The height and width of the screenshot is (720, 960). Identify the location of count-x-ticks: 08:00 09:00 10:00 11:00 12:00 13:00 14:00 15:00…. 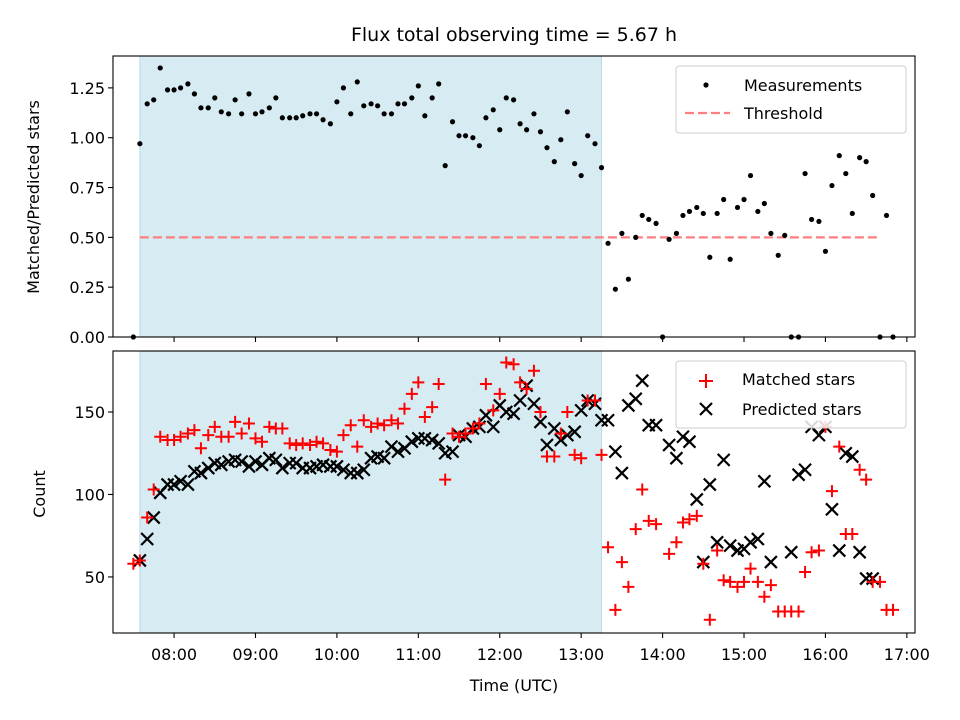
(540, 648).